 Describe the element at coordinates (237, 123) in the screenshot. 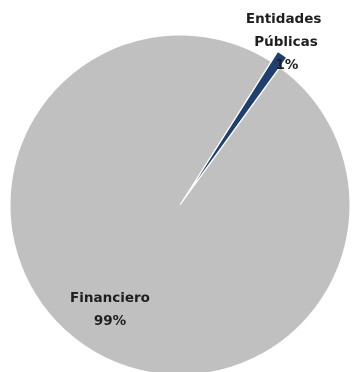

I see `pie-slice-entidades-p-blicas` at that location.